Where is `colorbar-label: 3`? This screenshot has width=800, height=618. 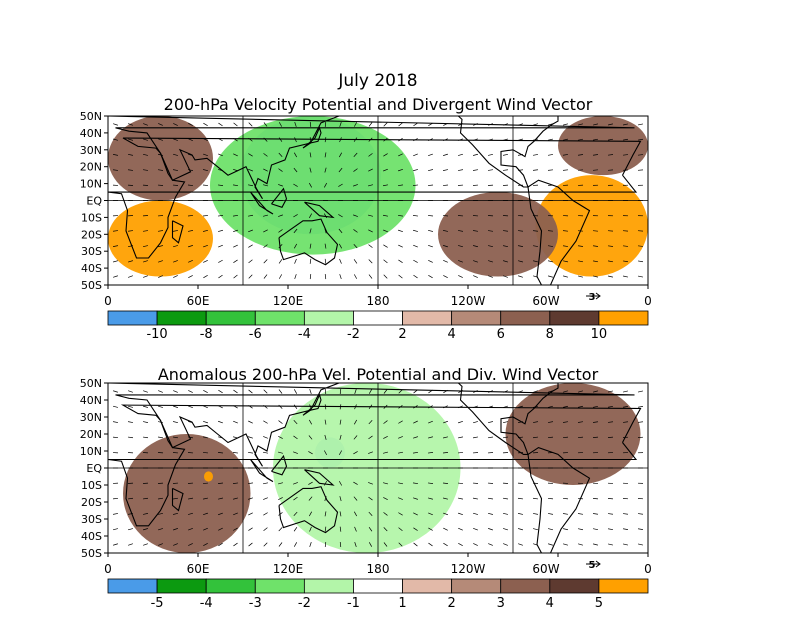
colorbar-label: 3 is located at coordinates (501, 603).